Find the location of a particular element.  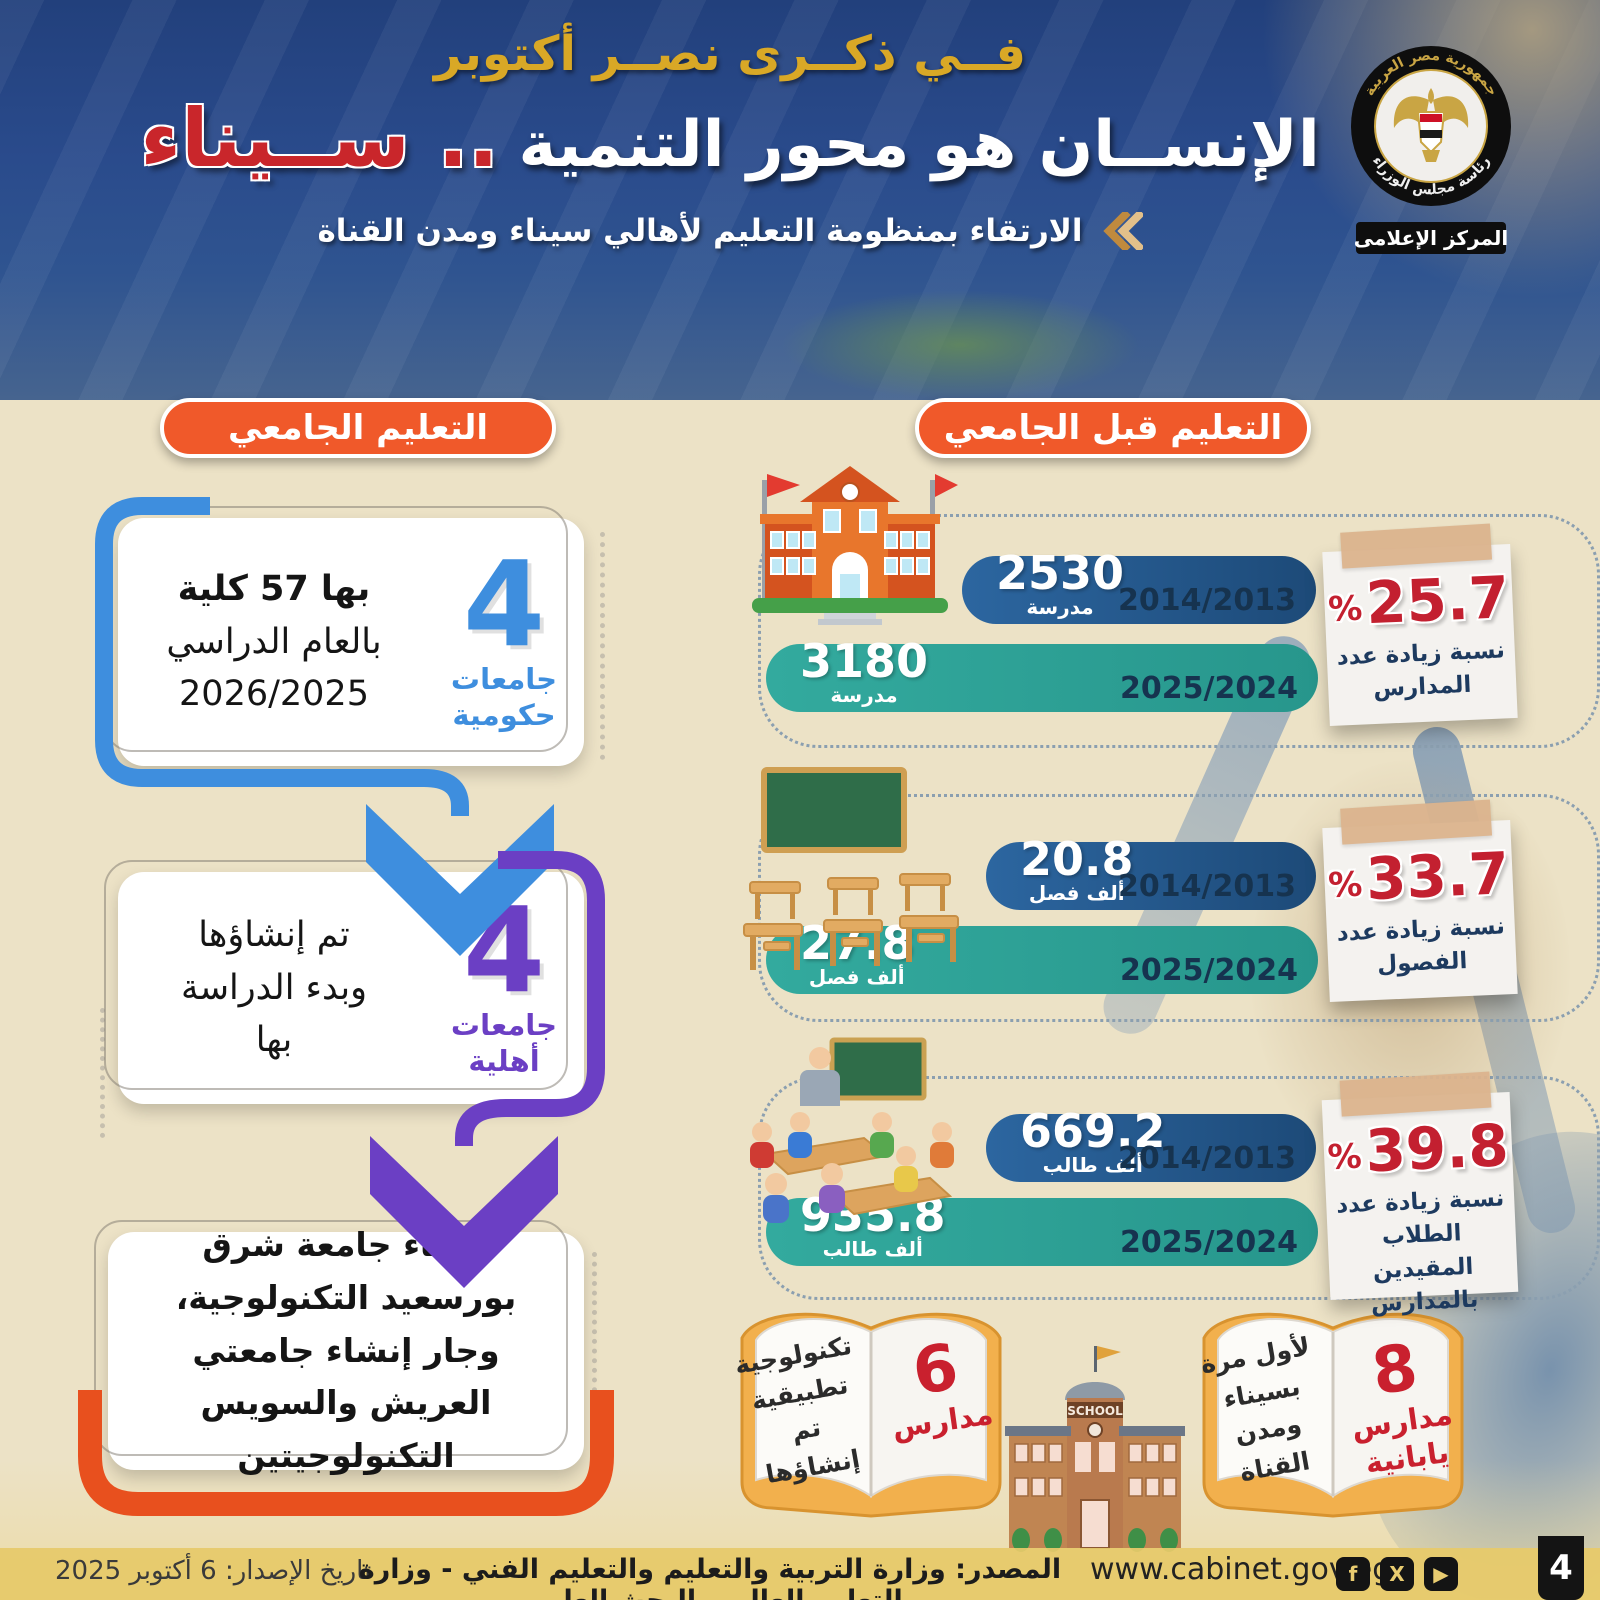

students-bar-2013: 669.2 ألف طالب 2014/2013 is located at coordinates (1151, 1144).